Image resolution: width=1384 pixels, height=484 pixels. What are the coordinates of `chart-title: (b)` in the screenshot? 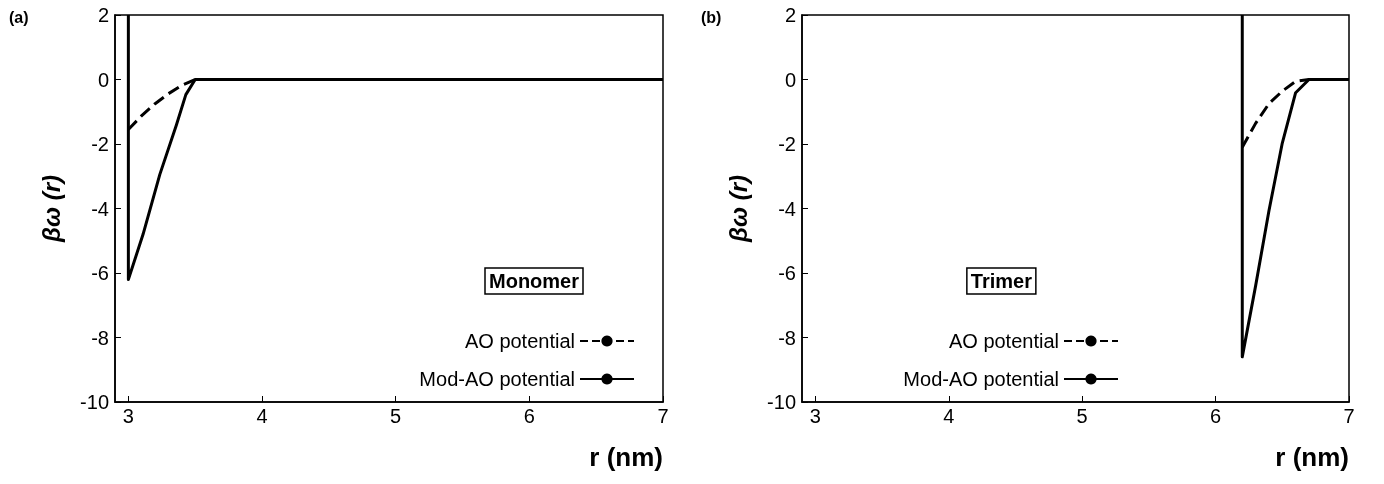 It's located at (711, 17).